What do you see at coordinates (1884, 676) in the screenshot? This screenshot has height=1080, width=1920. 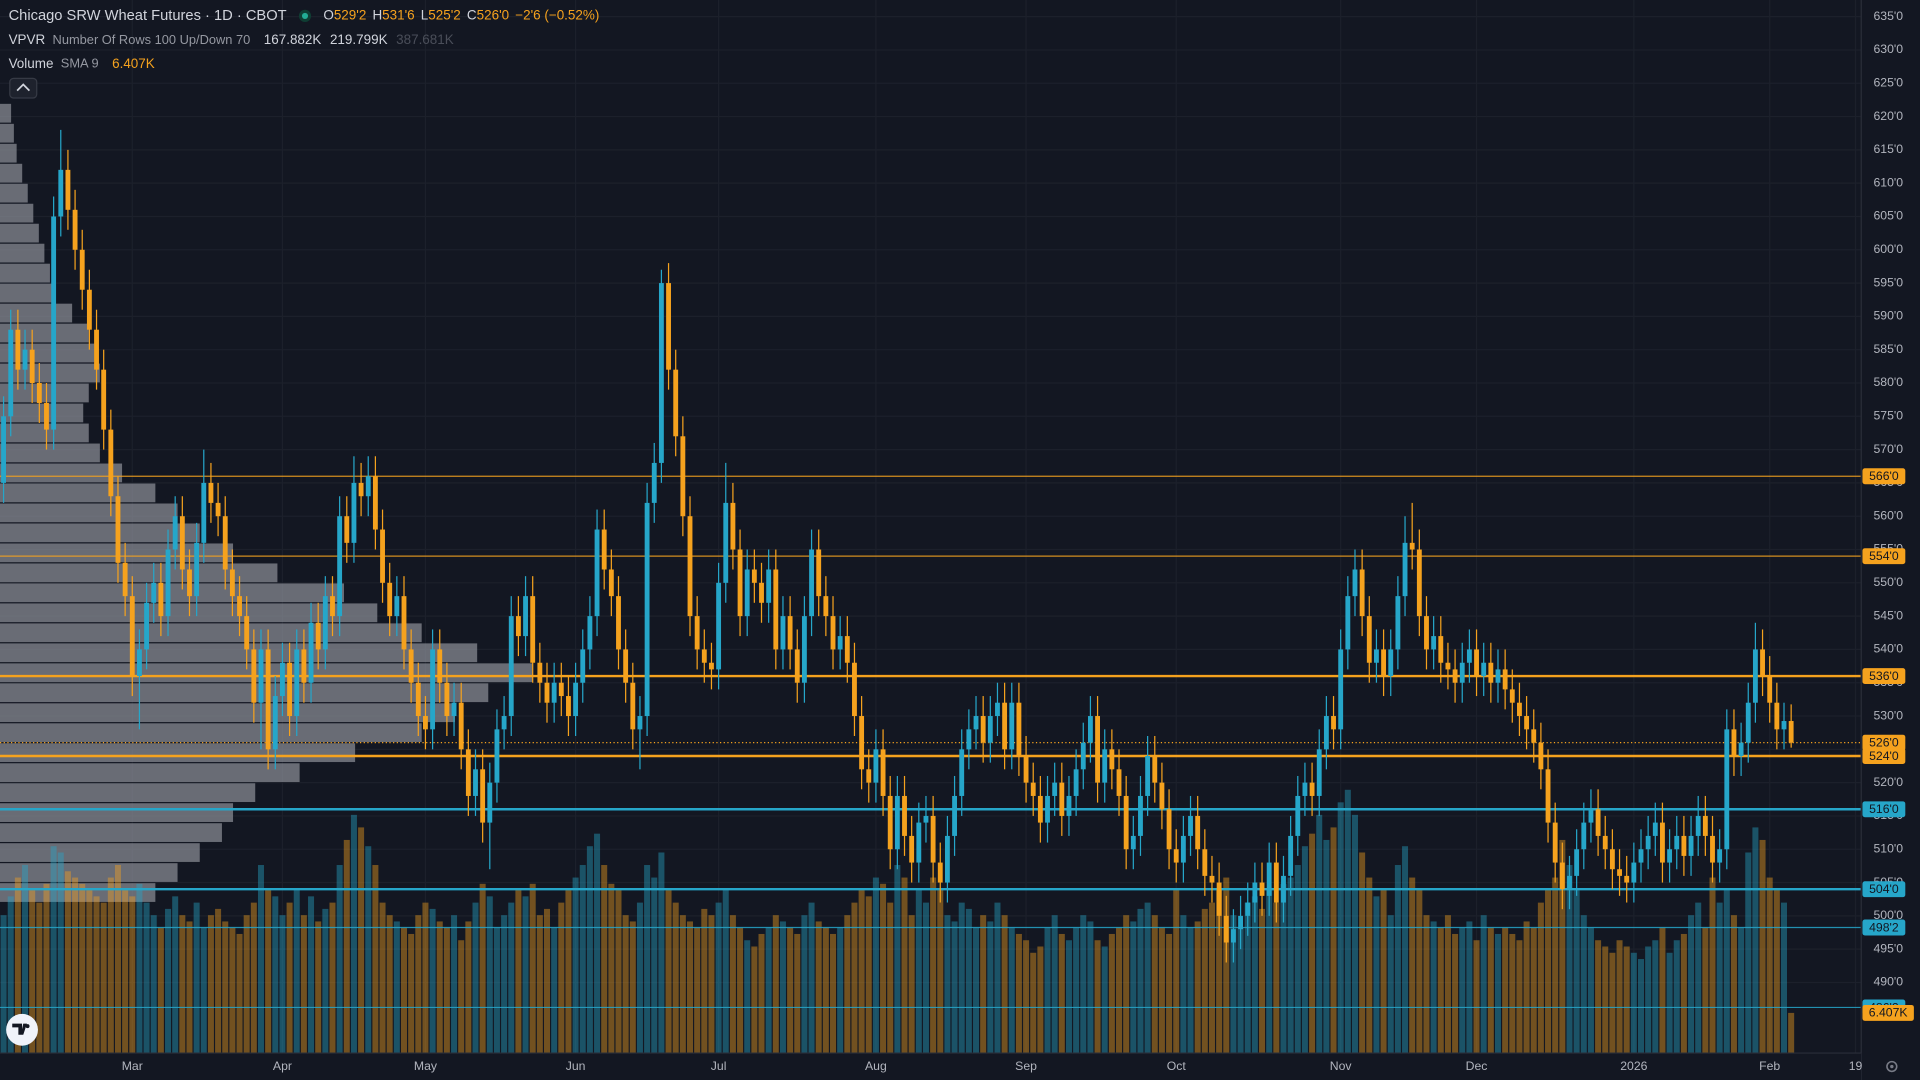 I see `price-tag-label: 536'0` at bounding box center [1884, 676].